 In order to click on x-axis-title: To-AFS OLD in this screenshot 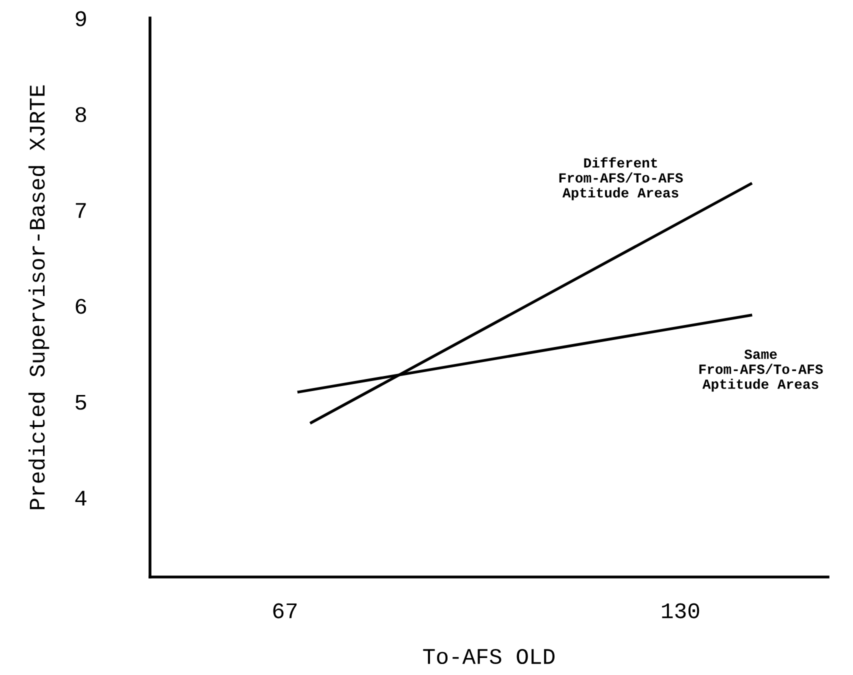, I will do `click(489, 656)`.